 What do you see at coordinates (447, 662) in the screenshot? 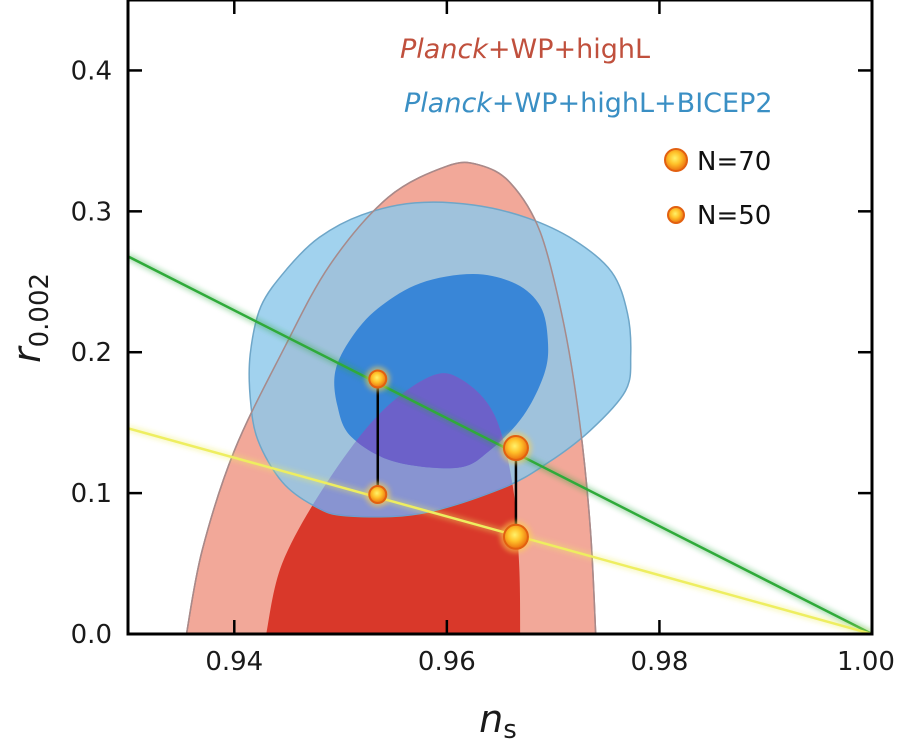
I see `x-tick-label: 0.96` at bounding box center [447, 662].